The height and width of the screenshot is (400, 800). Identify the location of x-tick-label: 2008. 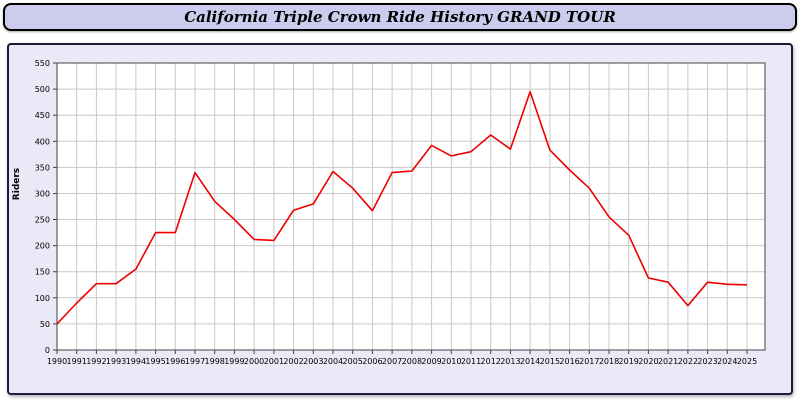
(412, 361).